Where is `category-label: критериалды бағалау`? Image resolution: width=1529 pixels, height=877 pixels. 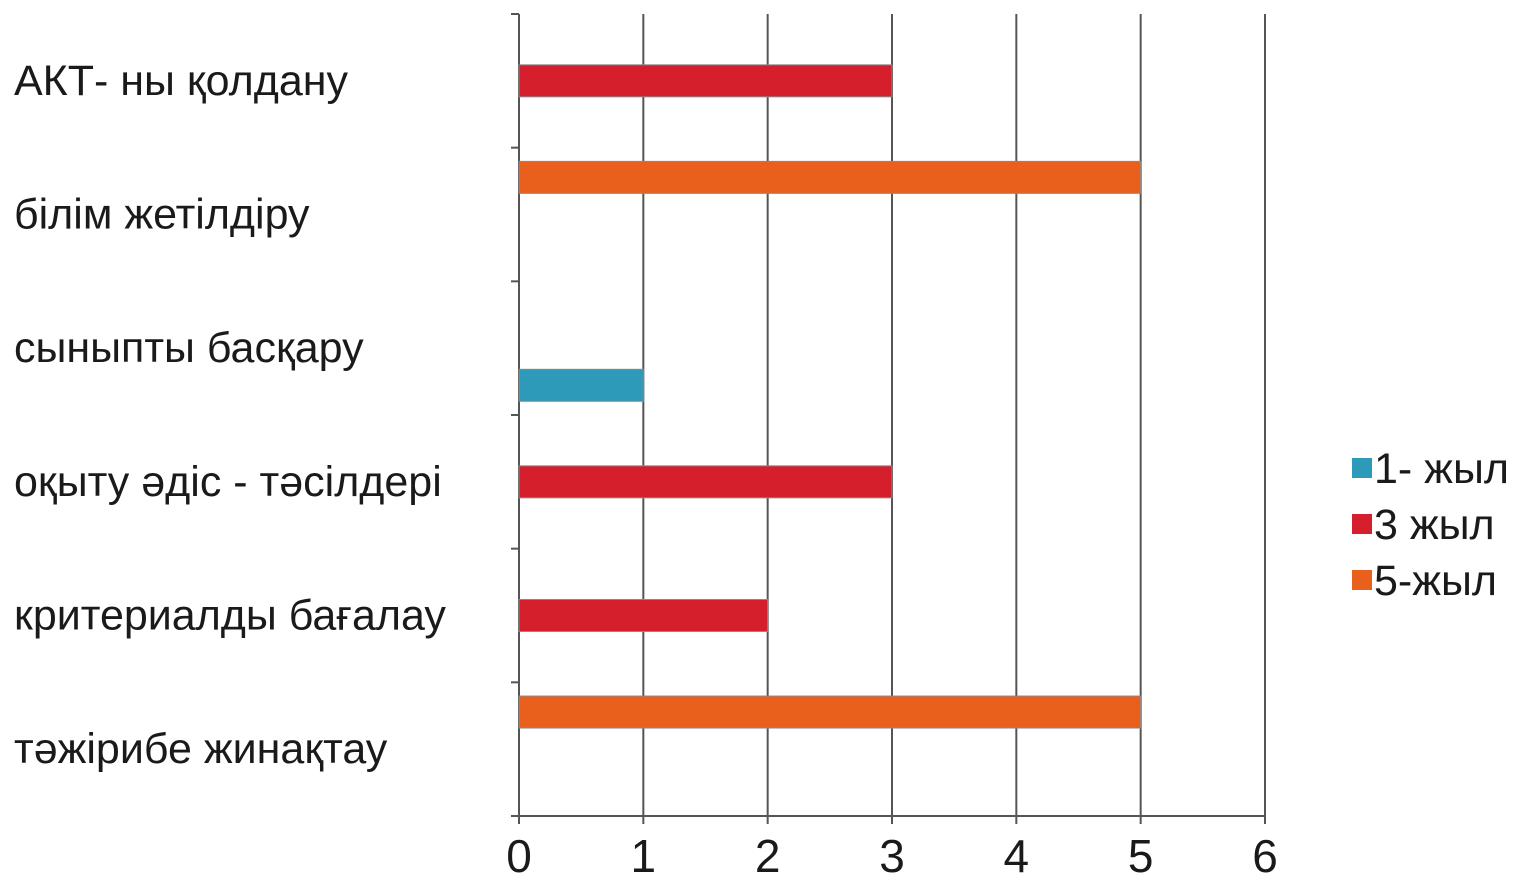
category-label: критериалды бағалау is located at coordinates (230, 616).